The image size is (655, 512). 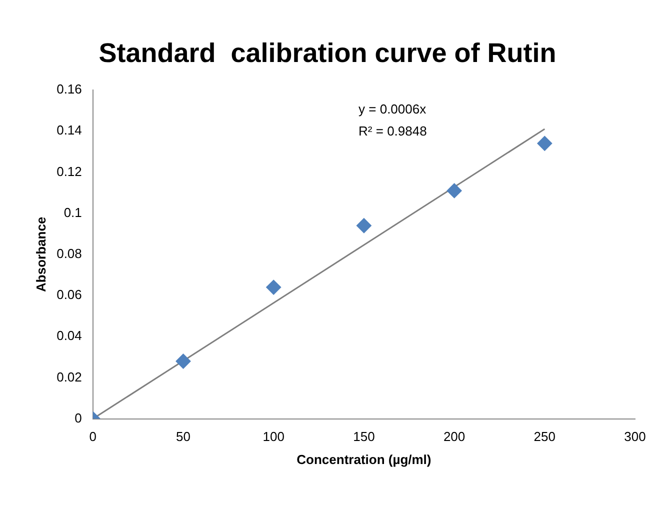 I want to click on annotation: R² = 0.9848, so click(x=392, y=131).